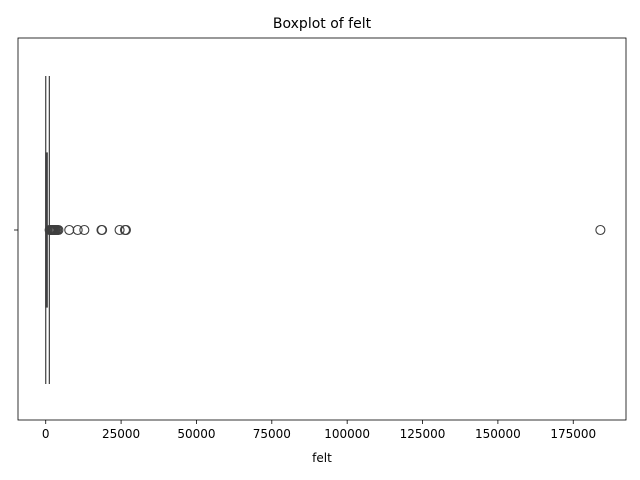 The height and width of the screenshot is (480, 640). What do you see at coordinates (272, 434) in the screenshot?
I see `x-tick-label: 75000` at bounding box center [272, 434].